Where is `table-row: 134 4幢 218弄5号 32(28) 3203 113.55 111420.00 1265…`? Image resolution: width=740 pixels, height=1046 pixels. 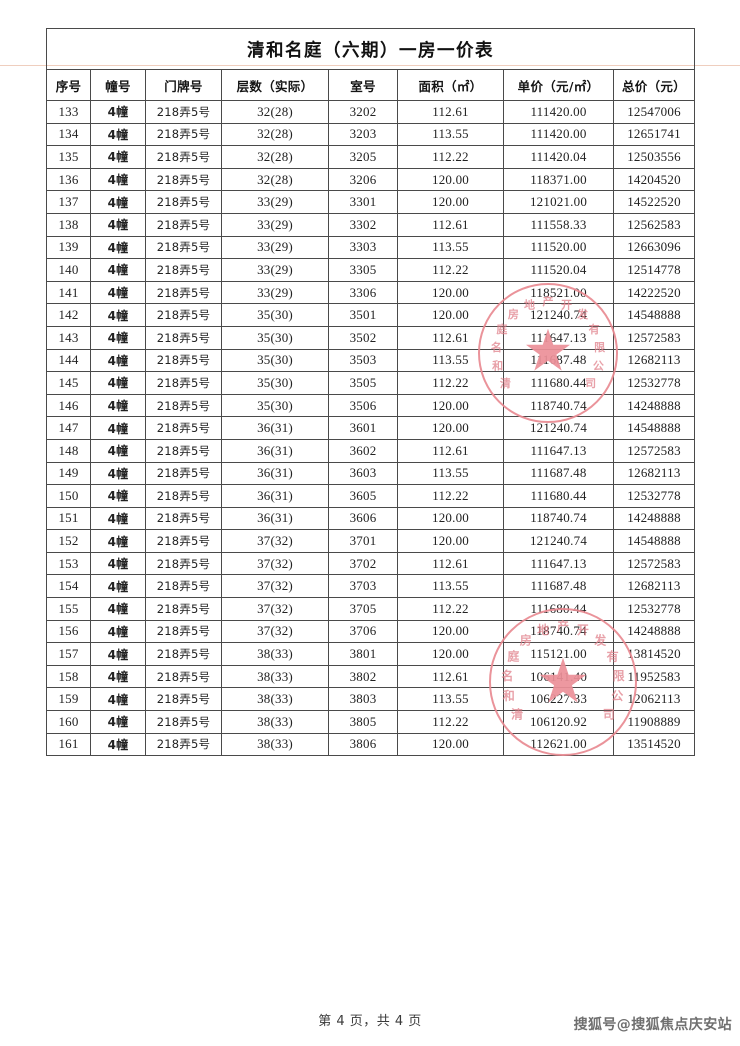 table-row: 134 4幢 218弄5号 32(28) 3203 113.55 111420.00 1265… is located at coordinates (370, 134).